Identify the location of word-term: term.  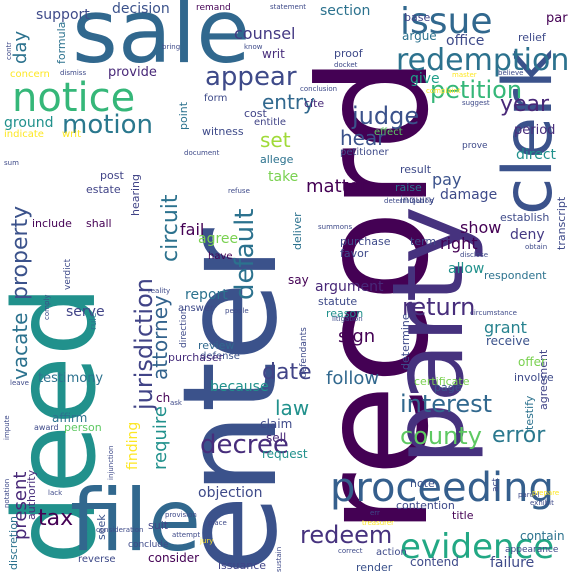
(423, 241).